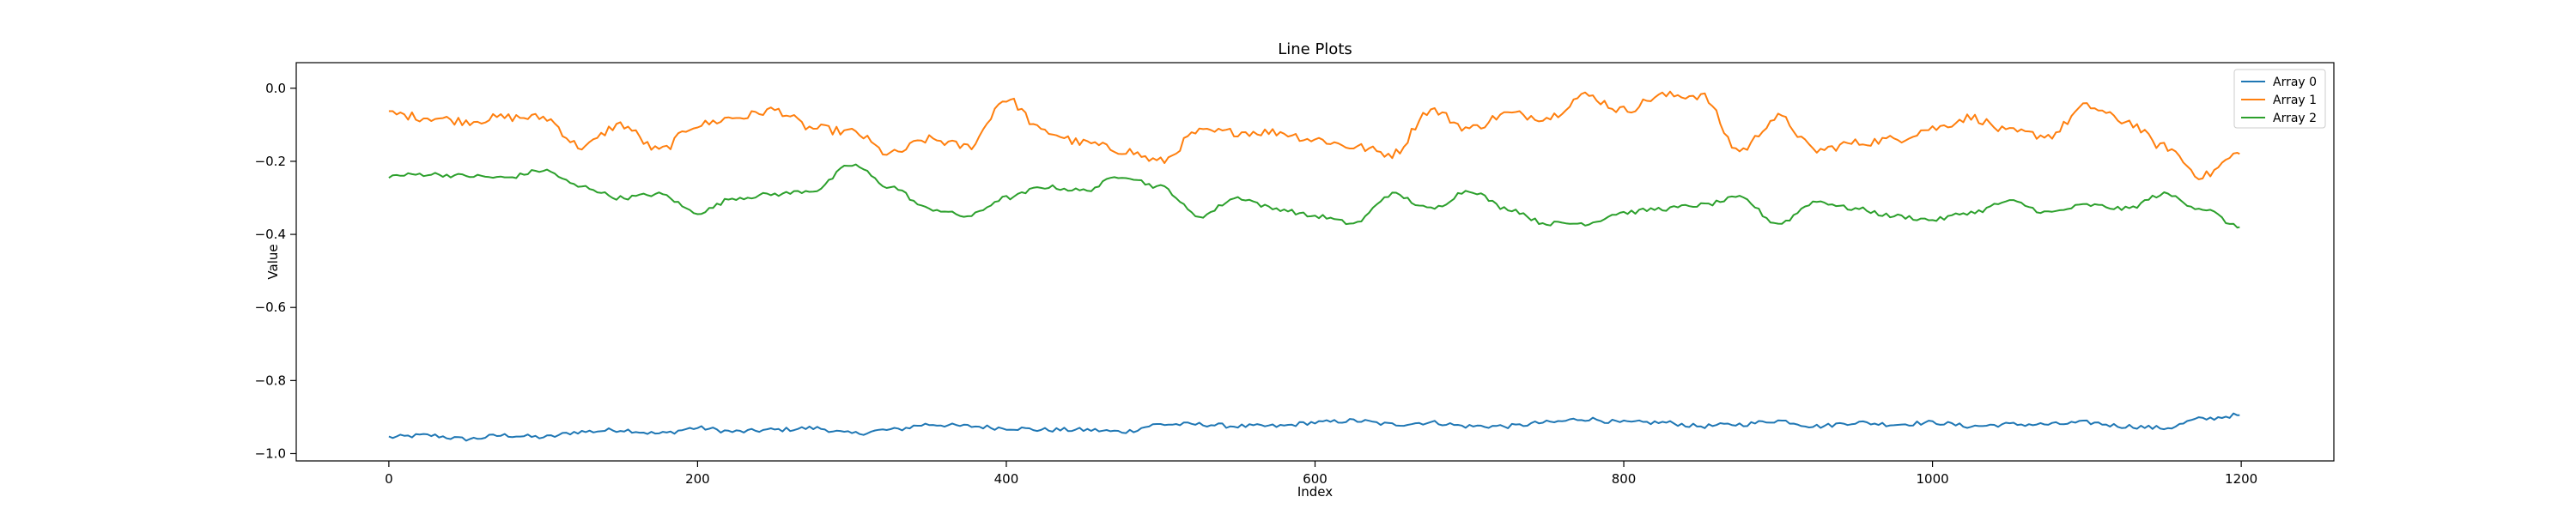 The width and height of the screenshot is (2576, 515). Describe the element at coordinates (273, 261) in the screenshot. I see `y-axis-label: Value` at that location.